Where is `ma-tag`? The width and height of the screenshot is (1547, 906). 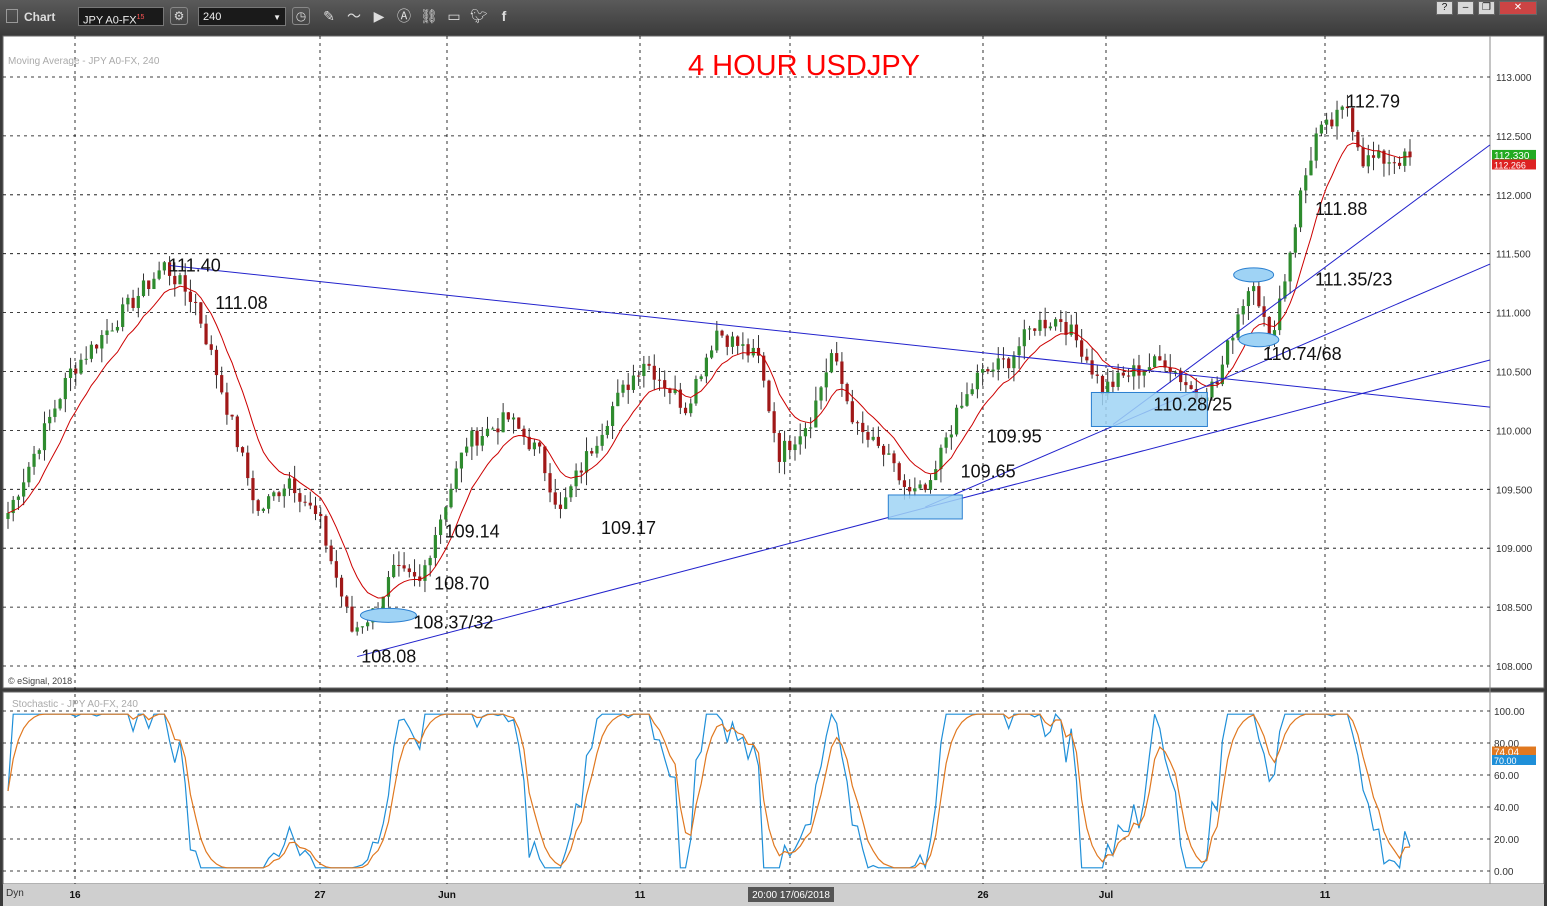 ma-tag is located at coordinates (1514, 164).